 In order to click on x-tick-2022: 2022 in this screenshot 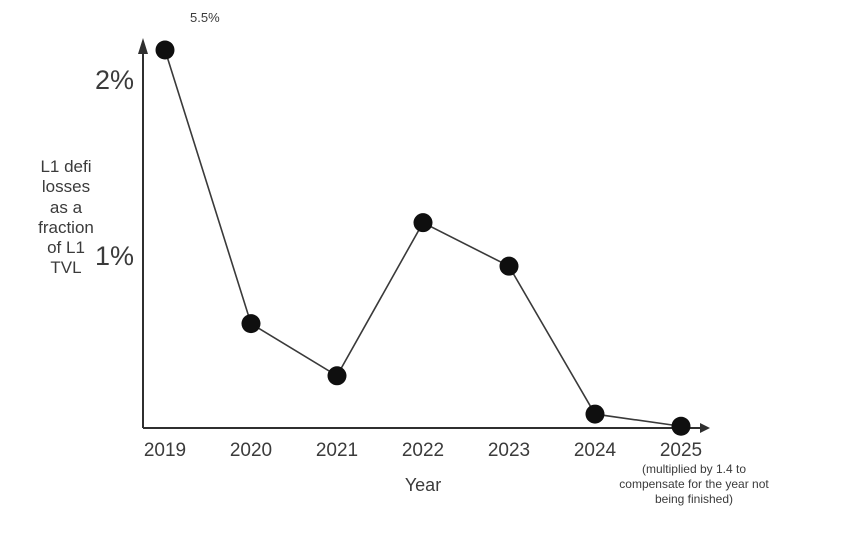, I will do `click(423, 450)`.